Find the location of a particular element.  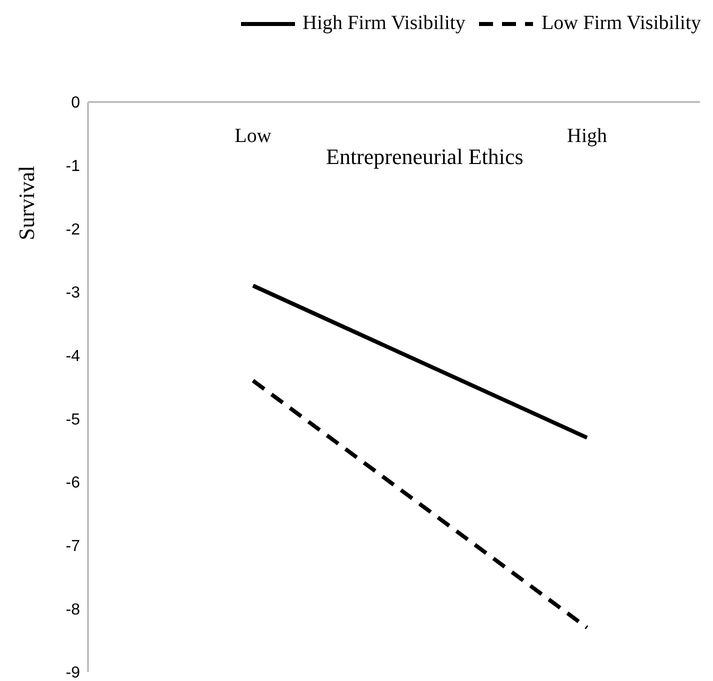

y-tick-label: 0 is located at coordinates (75, 103).